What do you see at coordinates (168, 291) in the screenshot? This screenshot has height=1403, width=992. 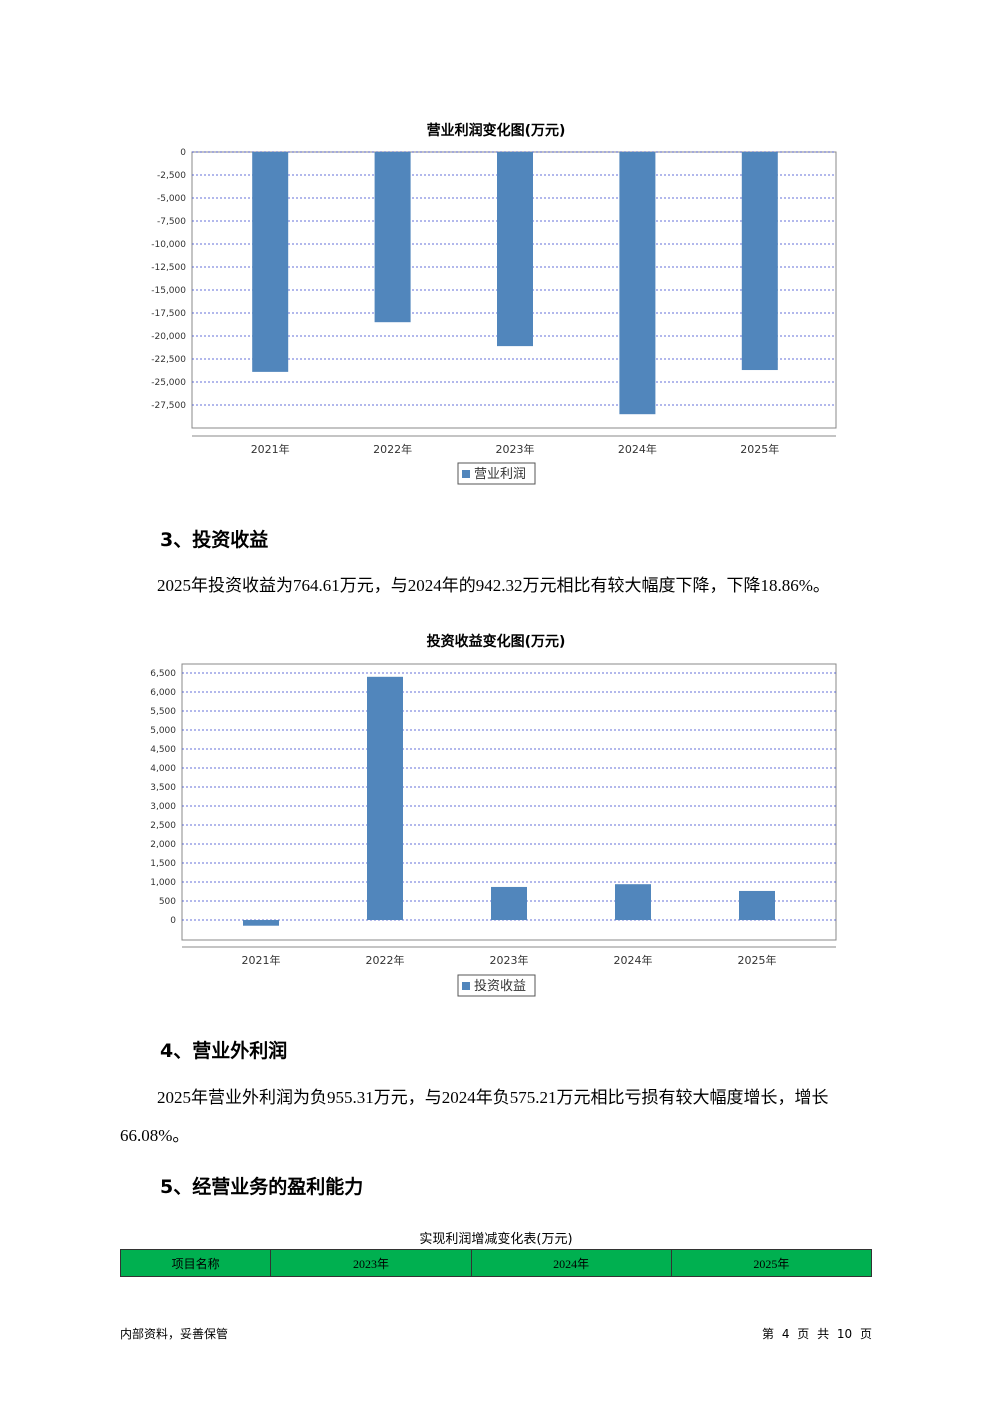 I see `y-tick-label: -15,000` at bounding box center [168, 291].